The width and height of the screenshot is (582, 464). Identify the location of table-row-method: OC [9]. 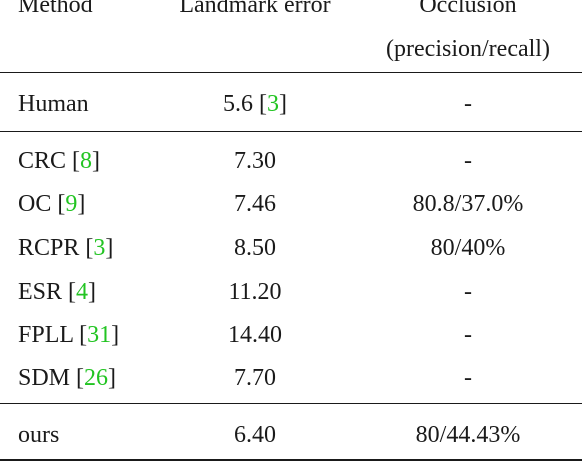
(52, 204).